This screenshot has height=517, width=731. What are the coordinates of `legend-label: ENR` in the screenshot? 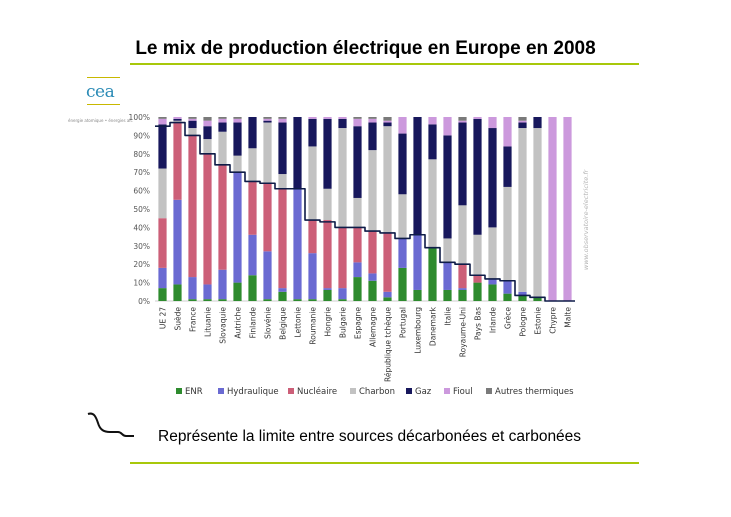 It's located at (194, 392).